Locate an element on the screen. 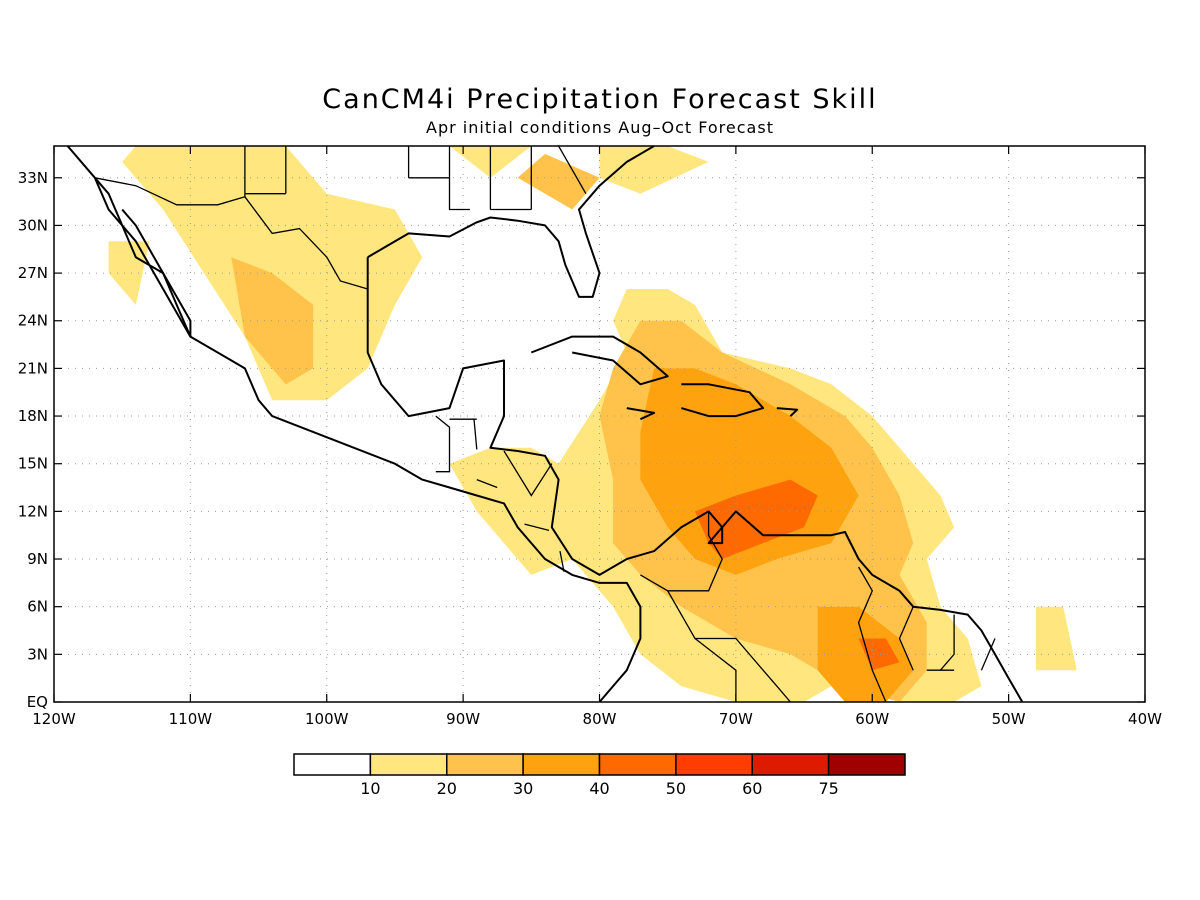 The height and width of the screenshot is (900, 1200). lat-tick-label: 6N is located at coordinates (37, 607).